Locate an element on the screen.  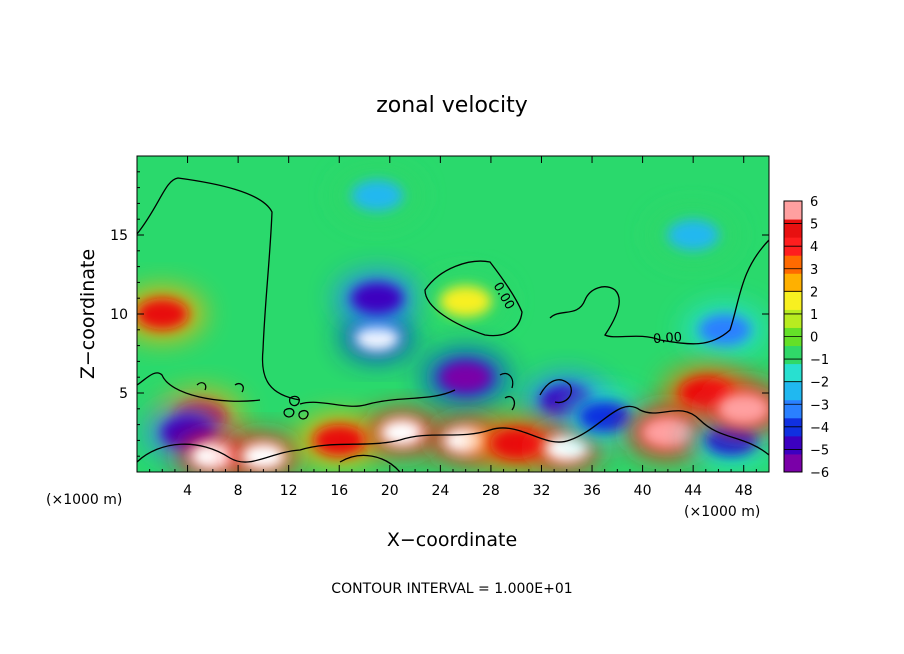
x-tick-label: 40 is located at coordinates (643, 491).